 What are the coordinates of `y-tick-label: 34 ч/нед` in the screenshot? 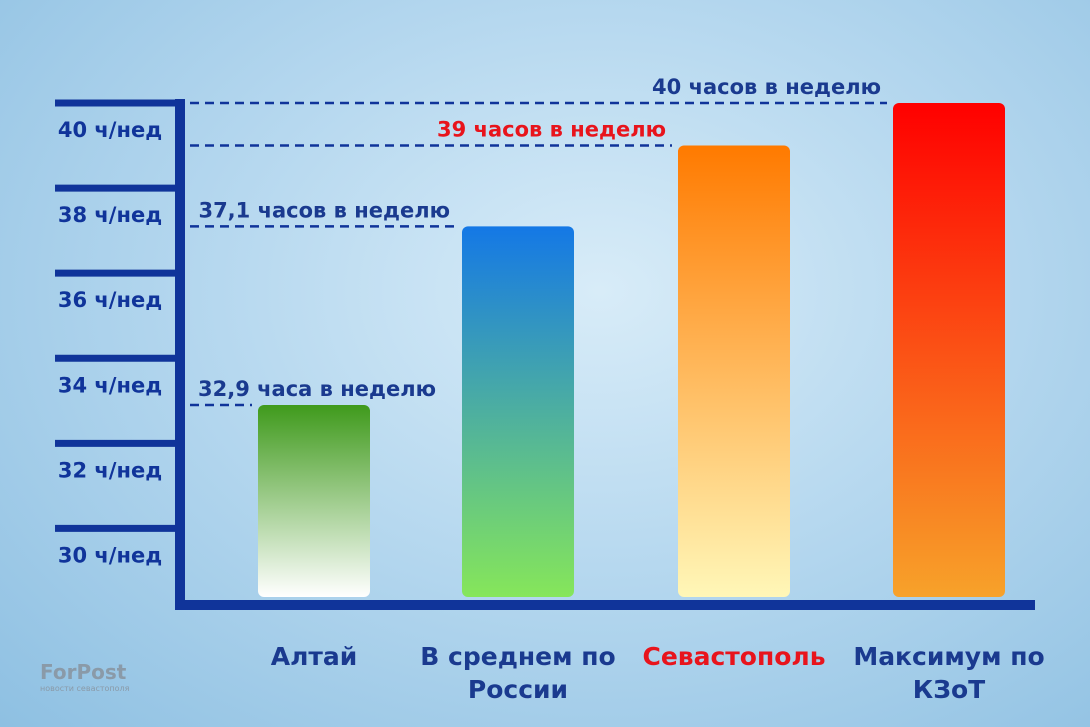 It's located at (110, 385).